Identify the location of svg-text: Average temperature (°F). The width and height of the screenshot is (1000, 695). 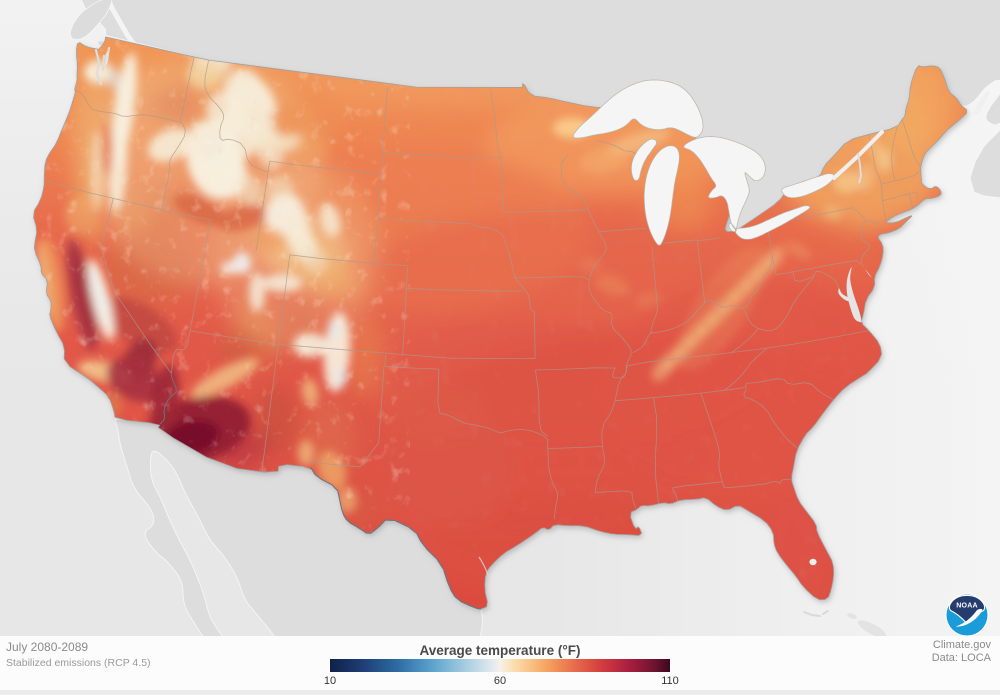
(500, 650).